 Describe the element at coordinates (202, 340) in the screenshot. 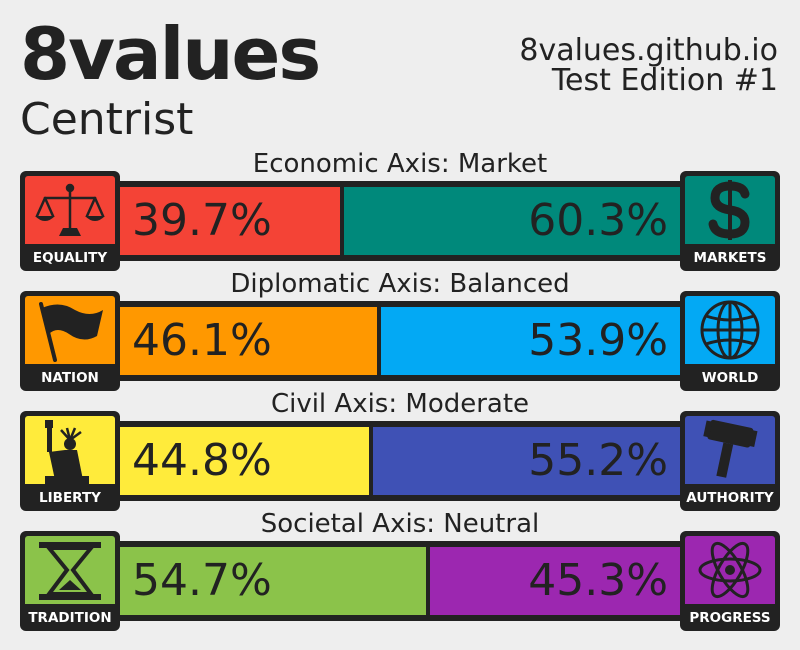

I see `nation-percent: 46.1%` at that location.